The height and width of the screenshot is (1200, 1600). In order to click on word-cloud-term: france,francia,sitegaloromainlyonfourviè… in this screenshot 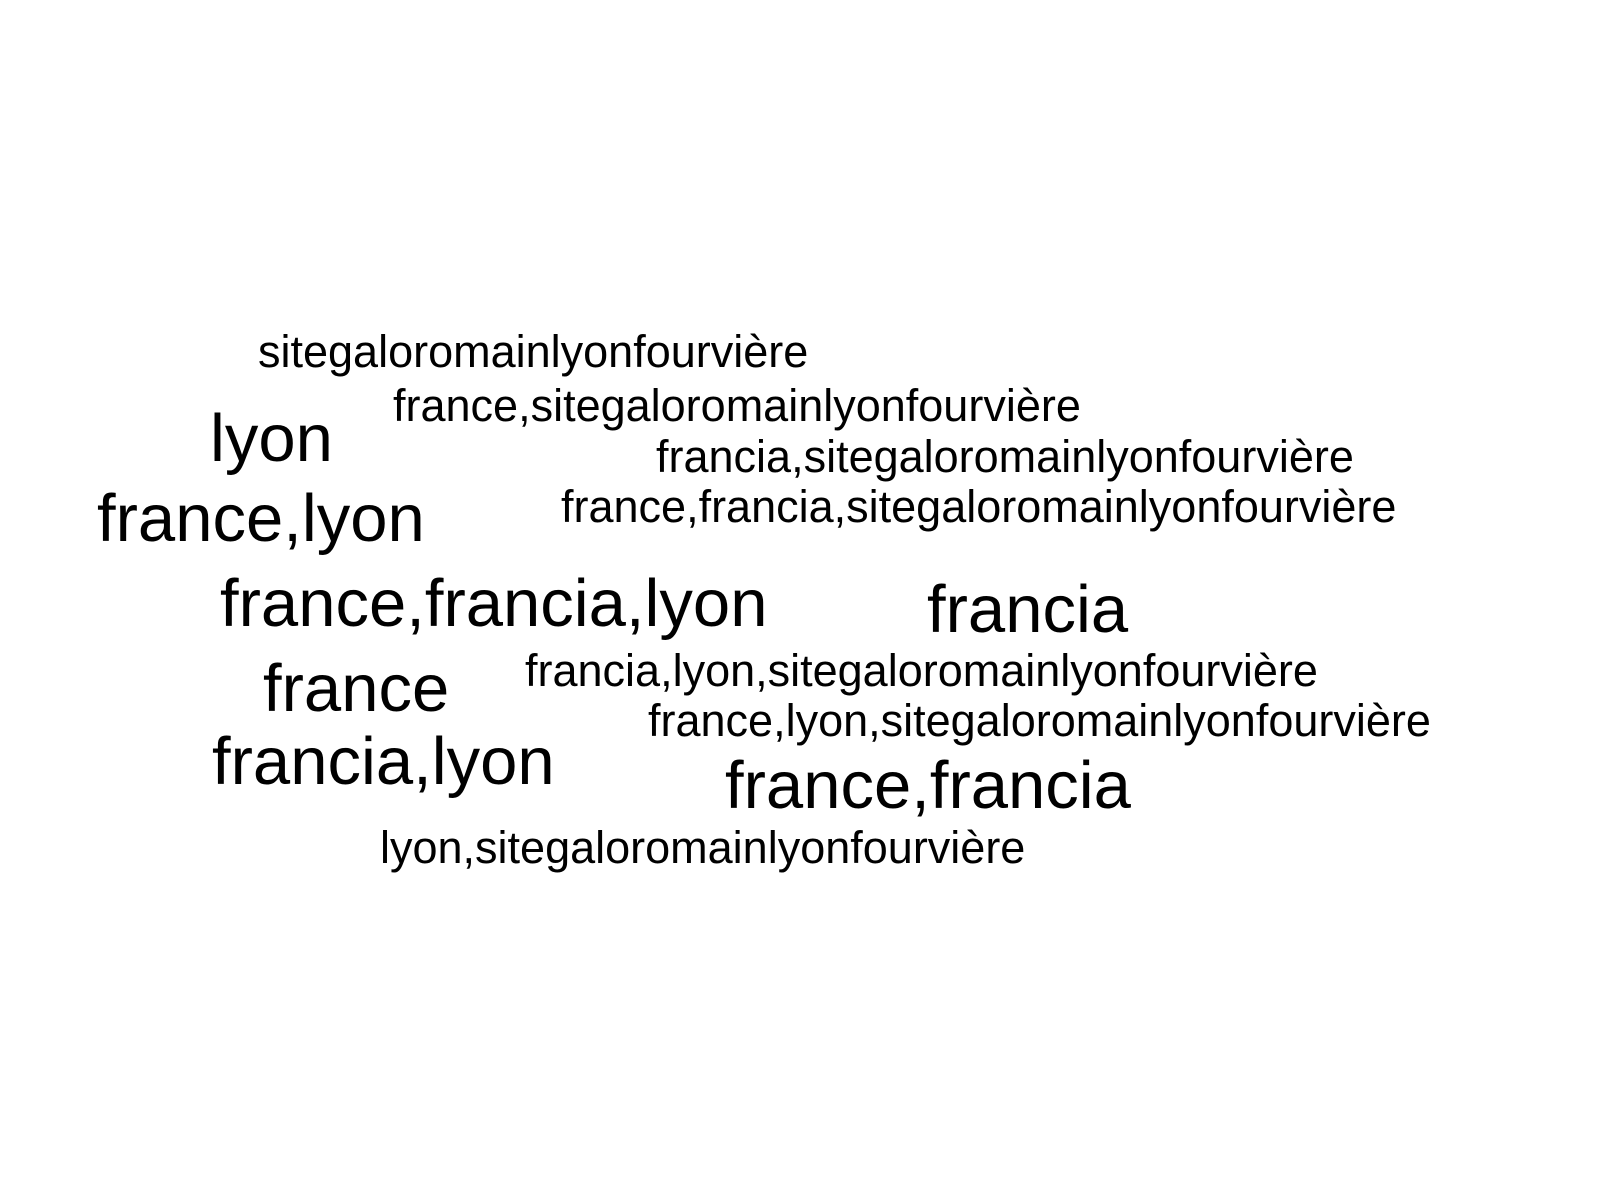, I will do `click(979, 506)`.